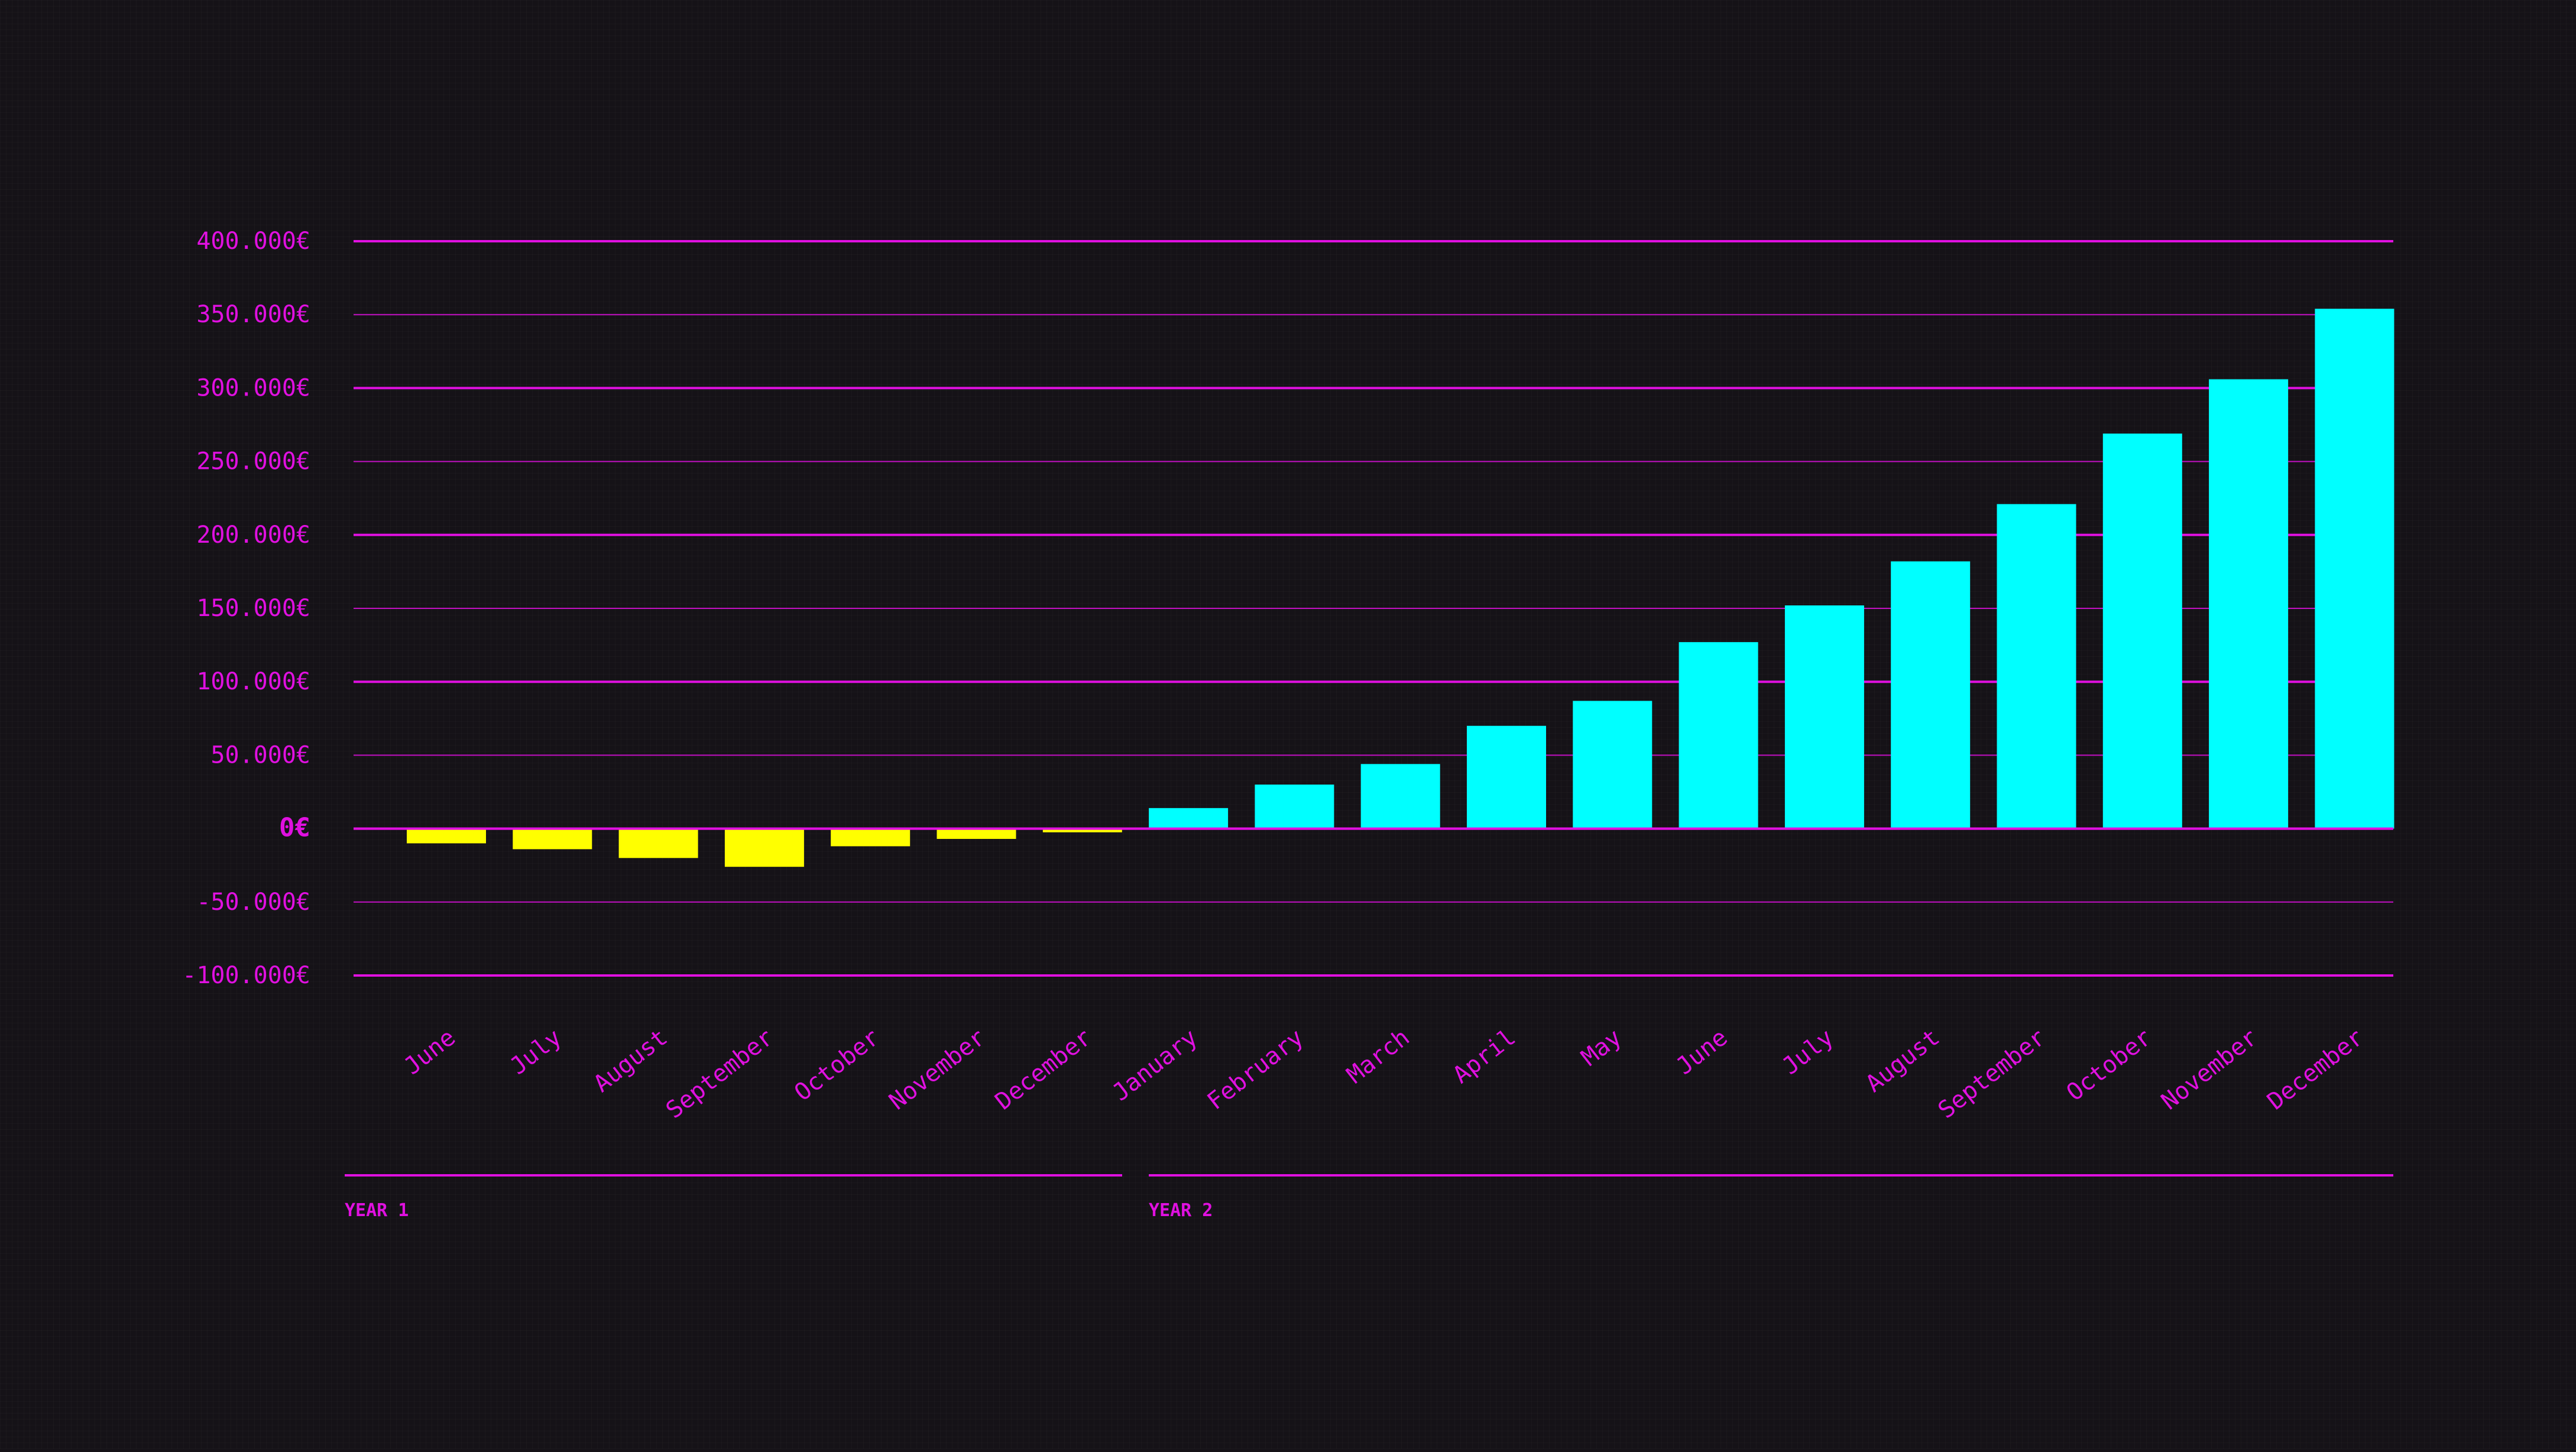 The width and height of the screenshot is (2576, 1452). Describe the element at coordinates (253, 388) in the screenshot. I see `y-tick-label: 300.000€` at that location.